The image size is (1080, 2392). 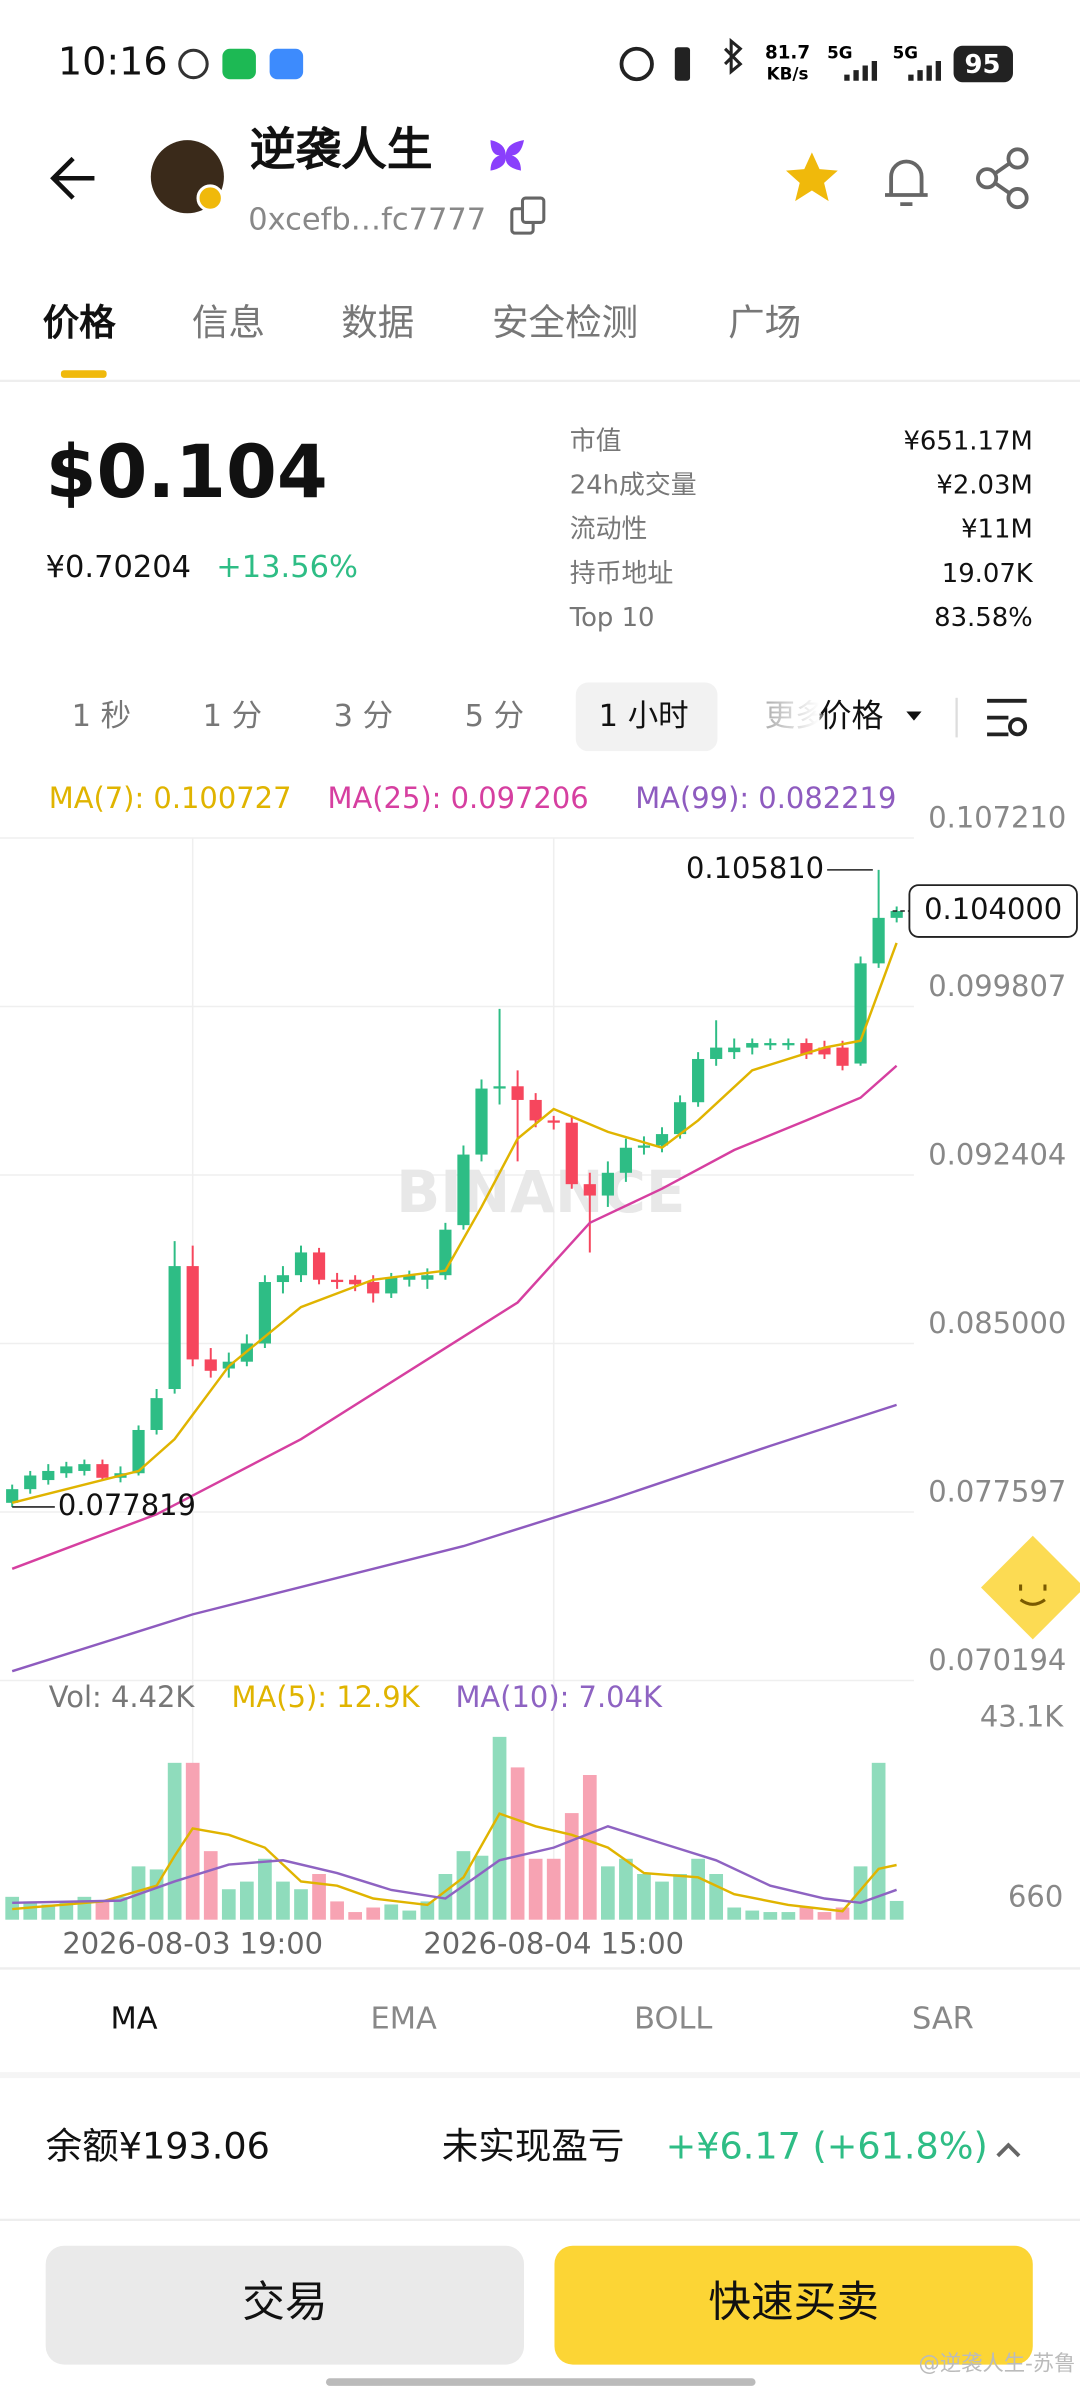 I want to click on interval: 3 分, so click(x=364, y=716).